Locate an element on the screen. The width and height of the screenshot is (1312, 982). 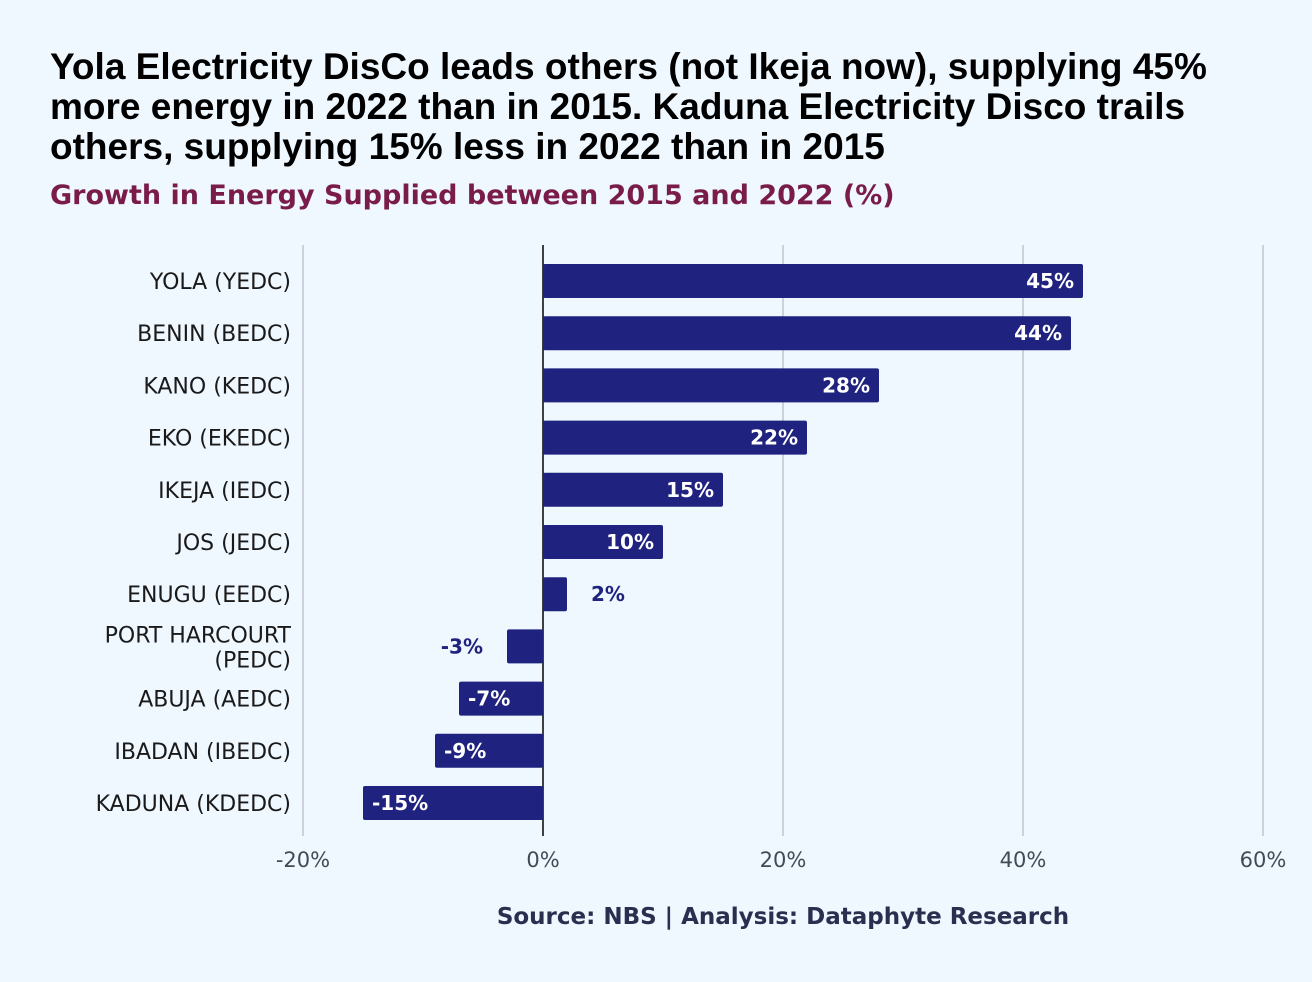
data-label: -9% is located at coordinates (465, 751).